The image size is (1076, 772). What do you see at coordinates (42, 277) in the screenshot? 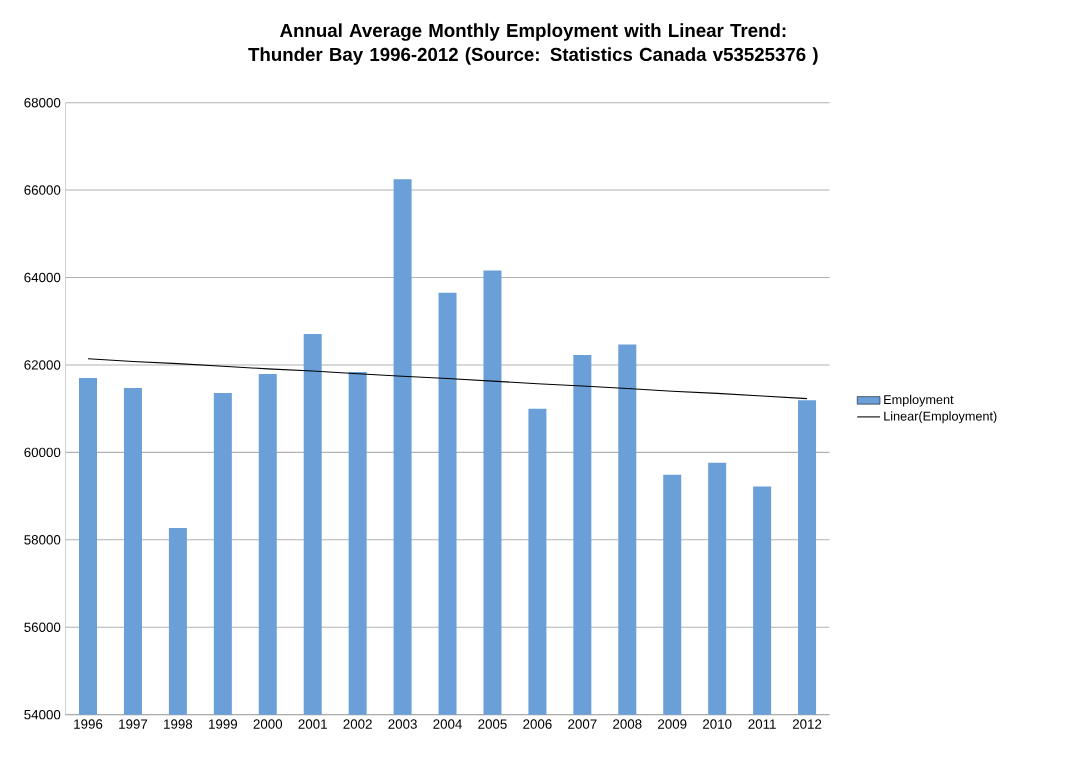
I see `y-tick-label: 64000` at bounding box center [42, 277].